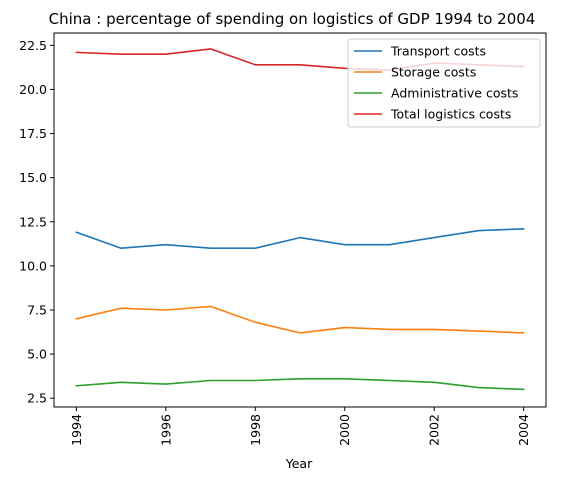 The image size is (577, 481). I want to click on series-line-administrative-costs, so click(300, 384).